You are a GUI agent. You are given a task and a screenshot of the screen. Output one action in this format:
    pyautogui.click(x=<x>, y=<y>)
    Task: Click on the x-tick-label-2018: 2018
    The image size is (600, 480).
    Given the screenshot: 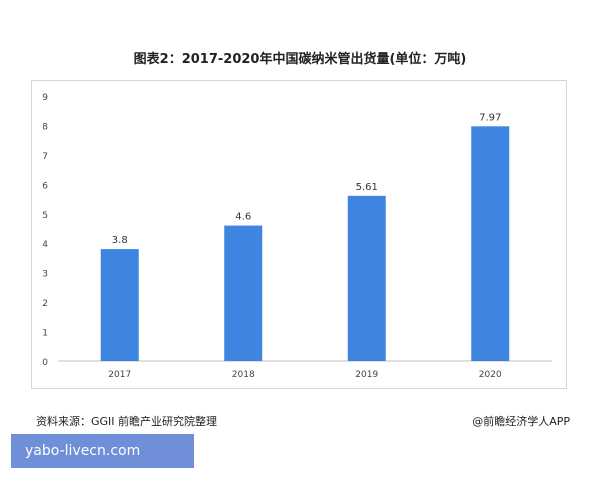 What is the action you would take?
    pyautogui.click(x=243, y=375)
    